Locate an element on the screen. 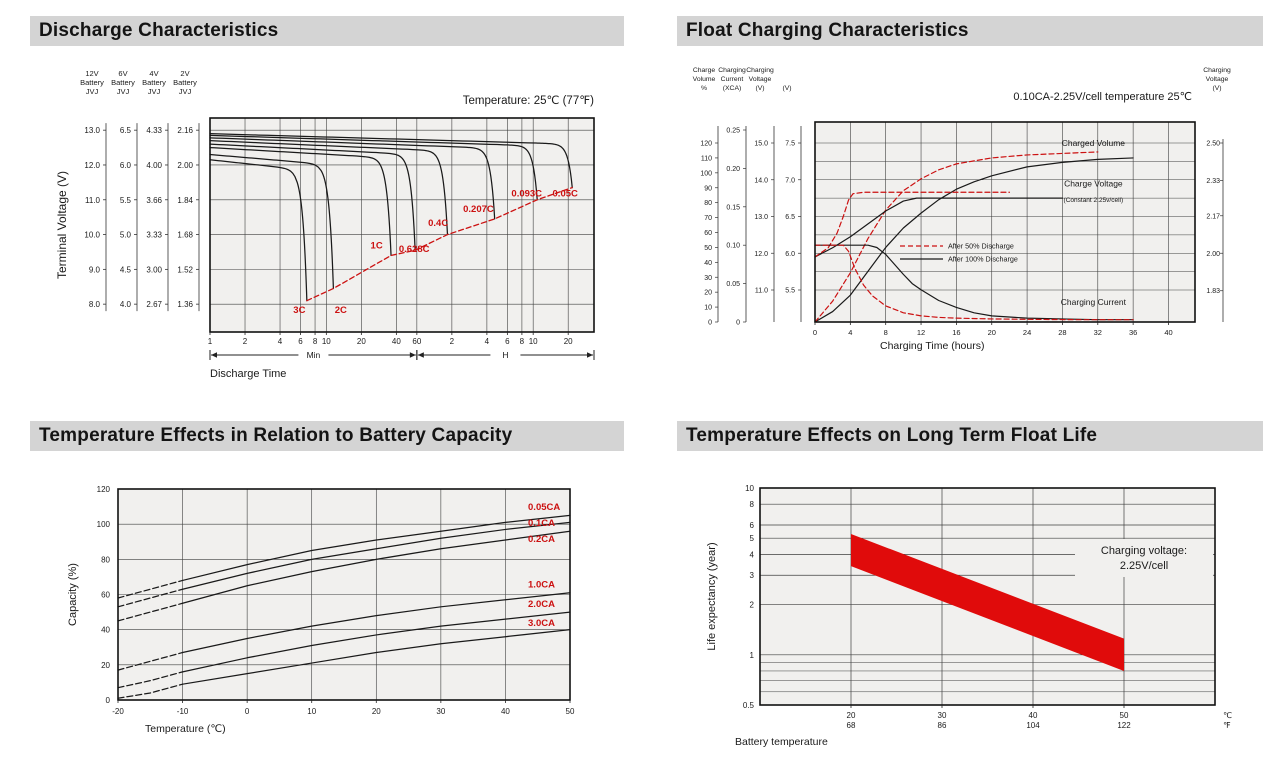  svg-text: 70 is located at coordinates (708, 218).